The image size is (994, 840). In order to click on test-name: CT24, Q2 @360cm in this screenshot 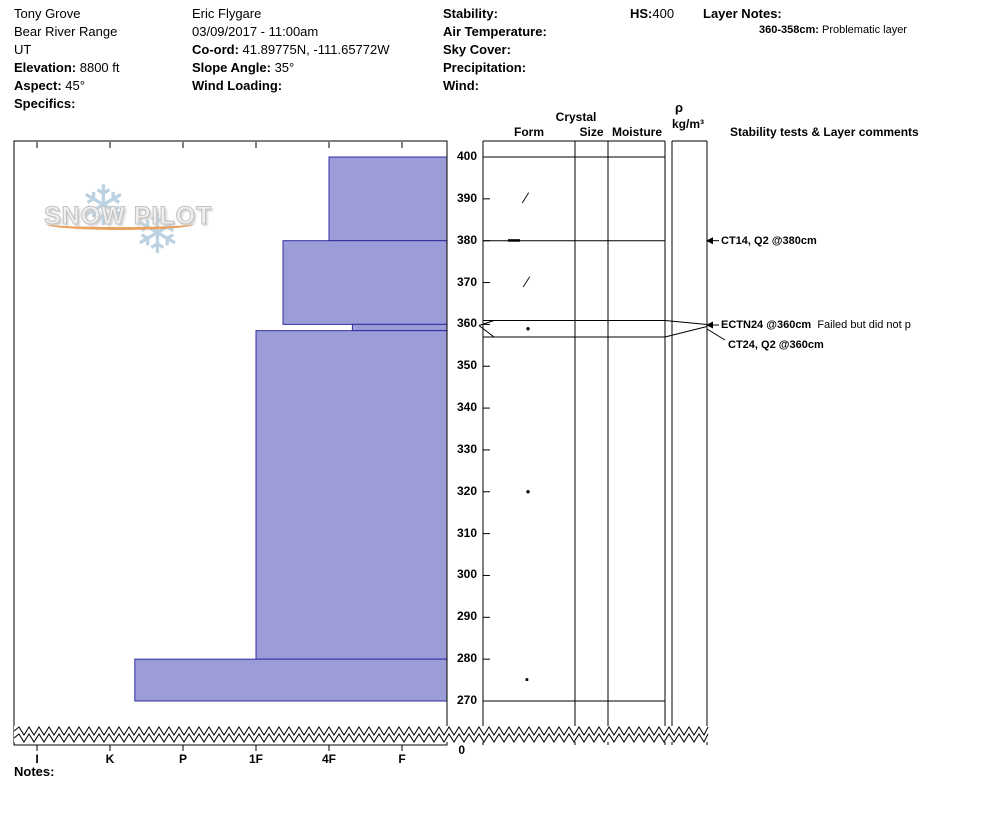, I will do `click(776, 345)`.